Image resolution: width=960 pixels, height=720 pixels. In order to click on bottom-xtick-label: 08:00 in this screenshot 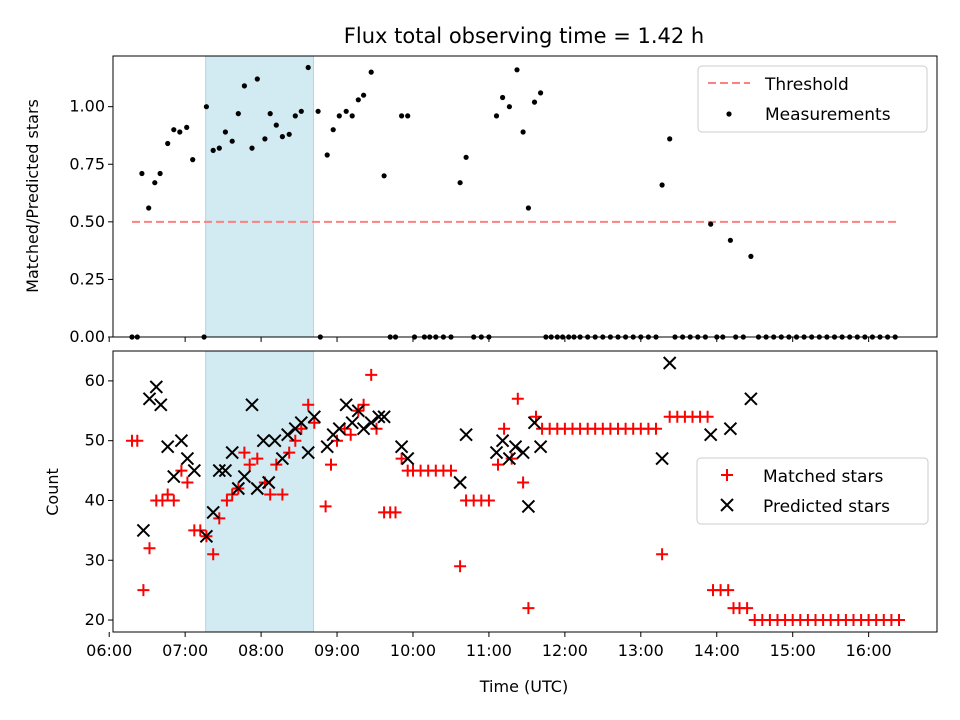, I will do `click(261, 650)`.